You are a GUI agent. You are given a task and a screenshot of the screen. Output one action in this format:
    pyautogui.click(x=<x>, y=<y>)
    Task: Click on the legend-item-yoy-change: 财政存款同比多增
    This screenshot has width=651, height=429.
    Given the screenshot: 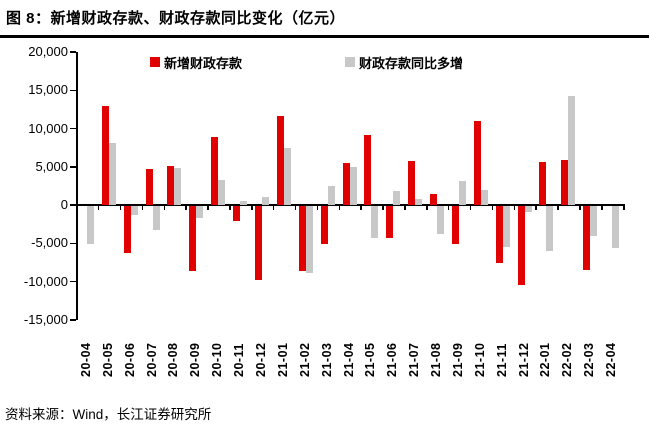 What is the action you would take?
    pyautogui.click(x=404, y=62)
    